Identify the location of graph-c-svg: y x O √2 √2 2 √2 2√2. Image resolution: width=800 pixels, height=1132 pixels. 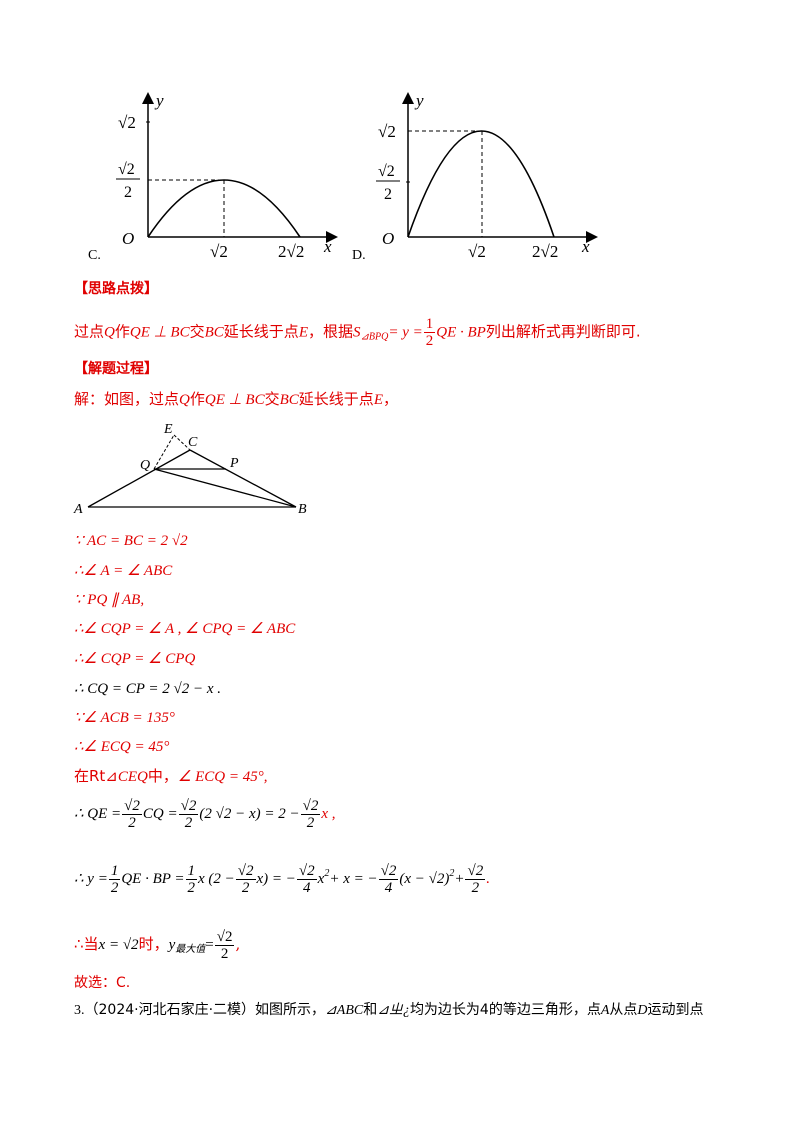
(227, 176).